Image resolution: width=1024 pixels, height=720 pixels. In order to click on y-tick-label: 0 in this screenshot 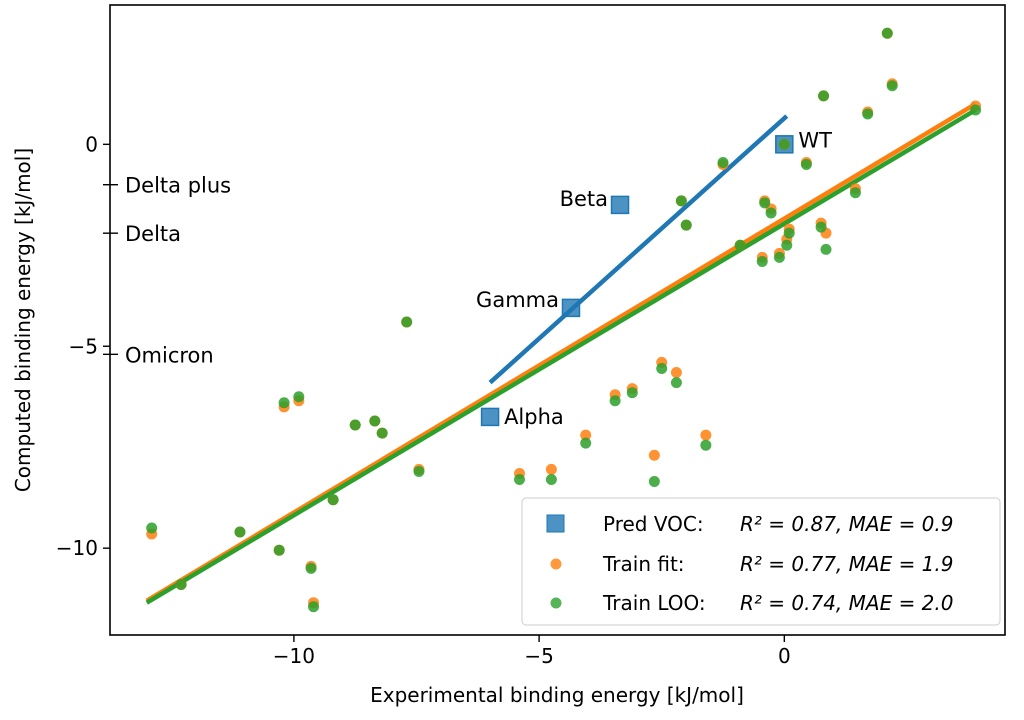, I will do `click(91, 144)`.